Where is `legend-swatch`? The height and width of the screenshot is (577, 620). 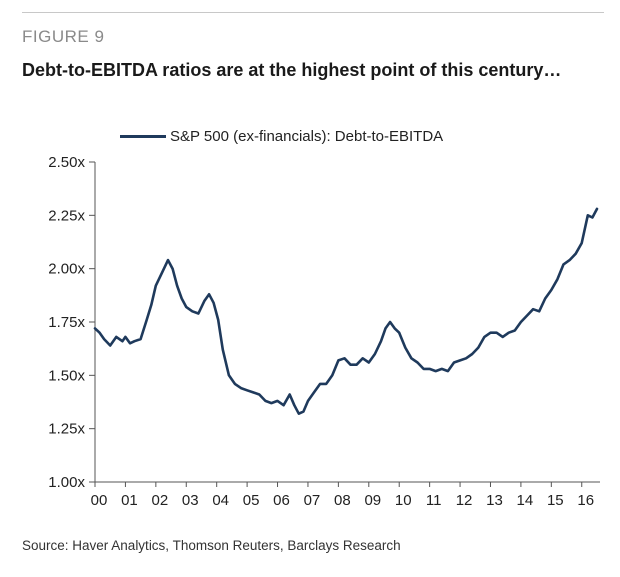
legend-swatch is located at coordinates (143, 136).